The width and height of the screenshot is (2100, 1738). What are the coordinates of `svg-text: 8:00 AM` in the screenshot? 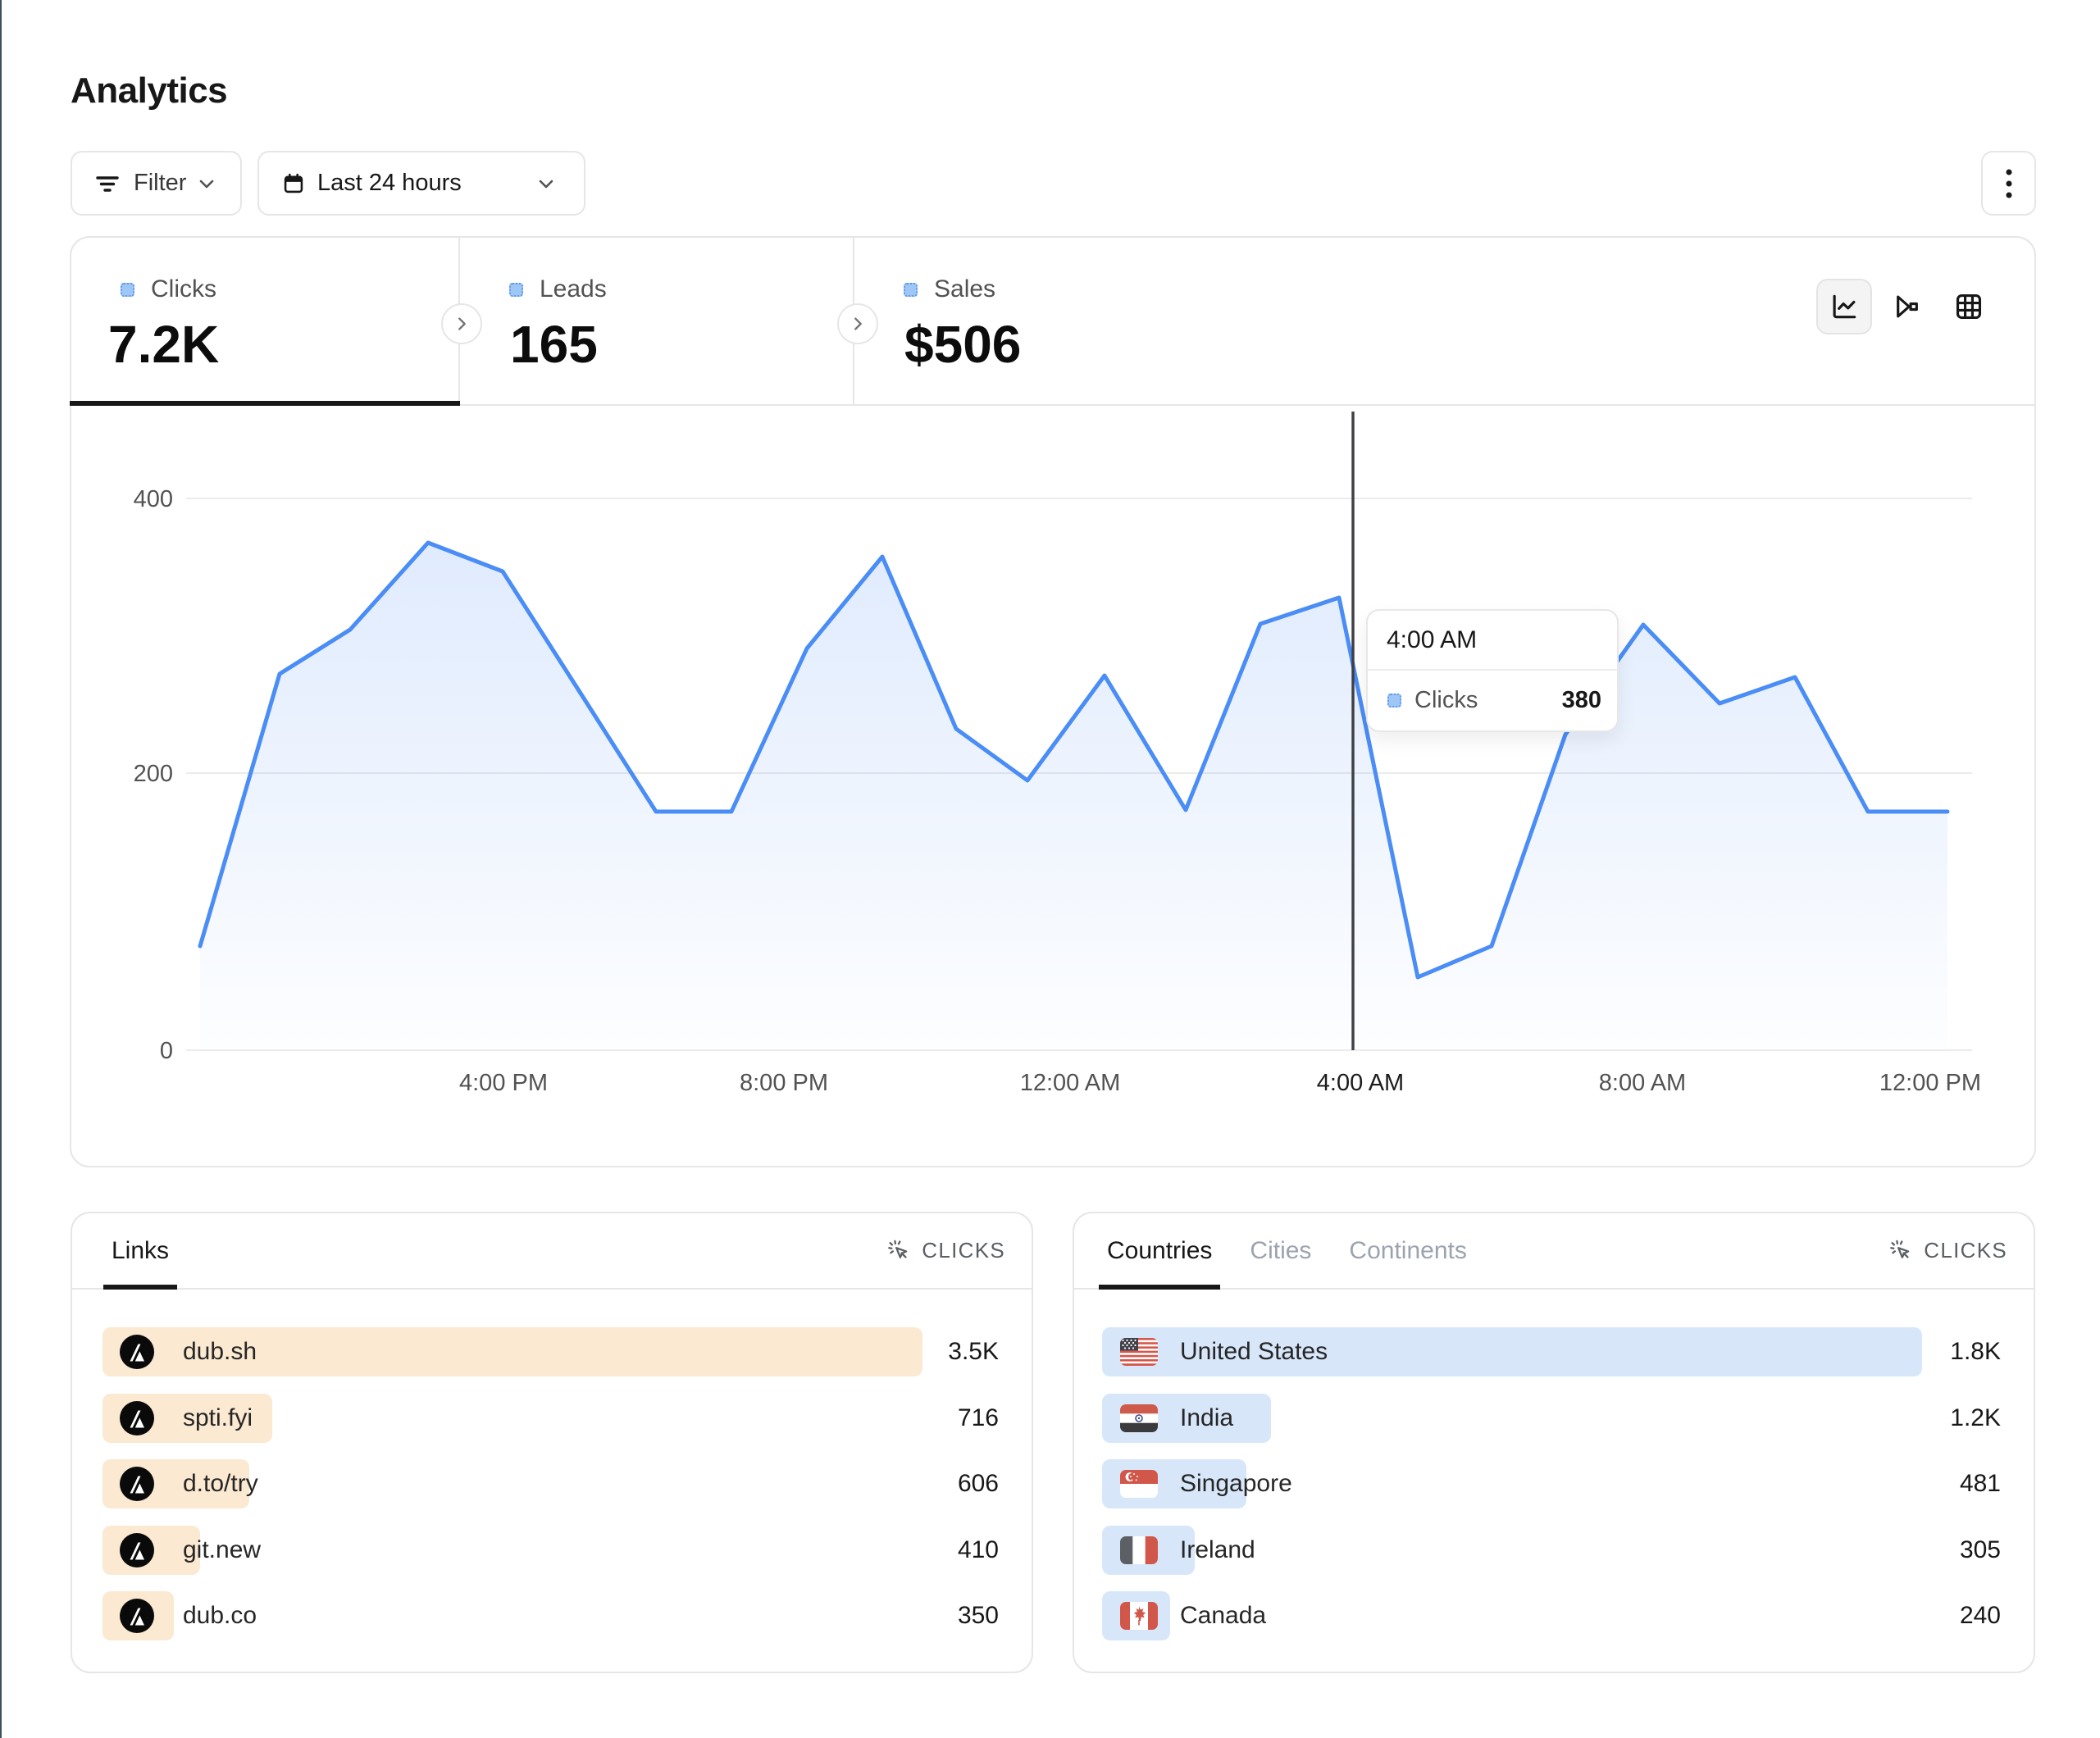 It's located at (1642, 1083).